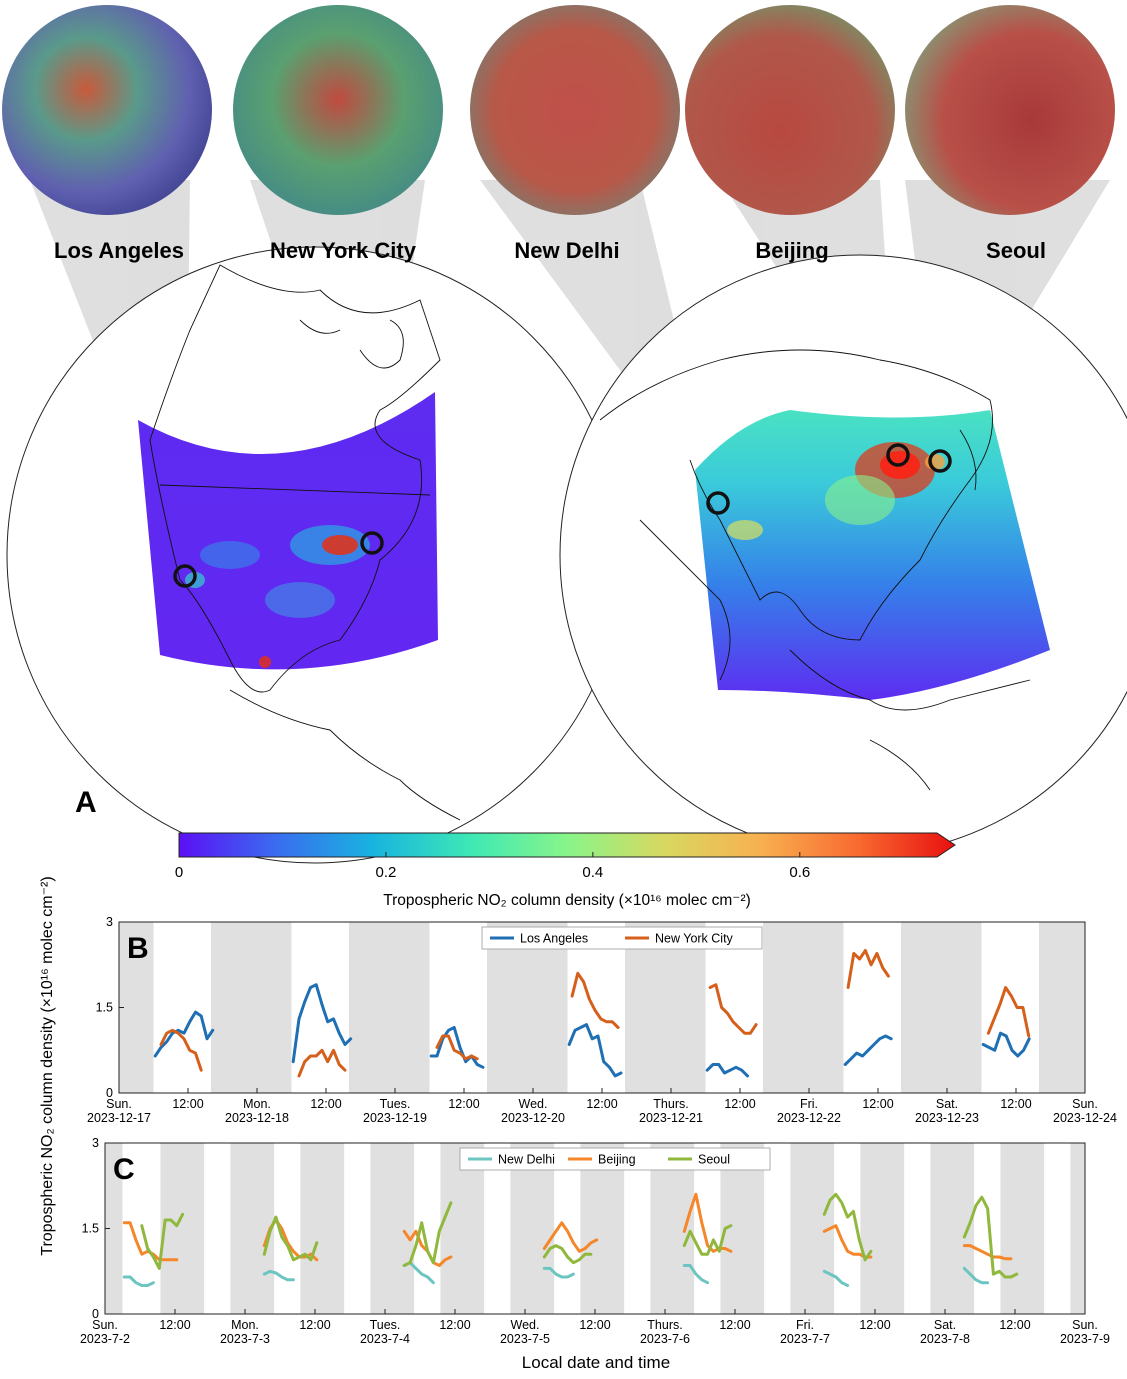 This screenshot has height=1379, width=1127. What do you see at coordinates (665, 1339) in the screenshot?
I see `x-tick-8-1: 2023-7-6` at bounding box center [665, 1339].